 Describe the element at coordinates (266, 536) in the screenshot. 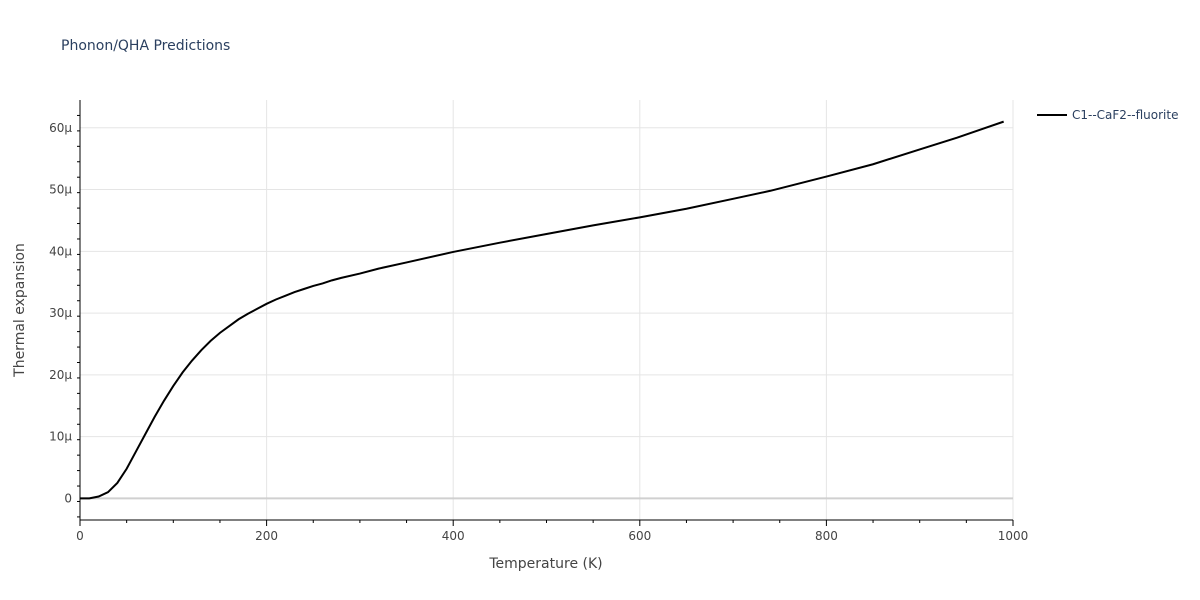

I see `x-tick-label: 200` at that location.